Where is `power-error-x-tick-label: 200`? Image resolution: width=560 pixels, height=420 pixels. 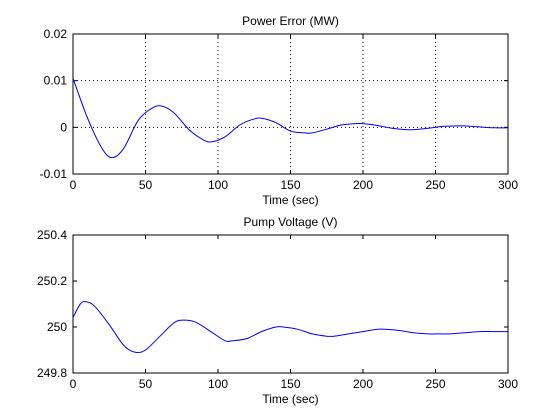 power-error-x-tick-label: 200 is located at coordinates (363, 185).